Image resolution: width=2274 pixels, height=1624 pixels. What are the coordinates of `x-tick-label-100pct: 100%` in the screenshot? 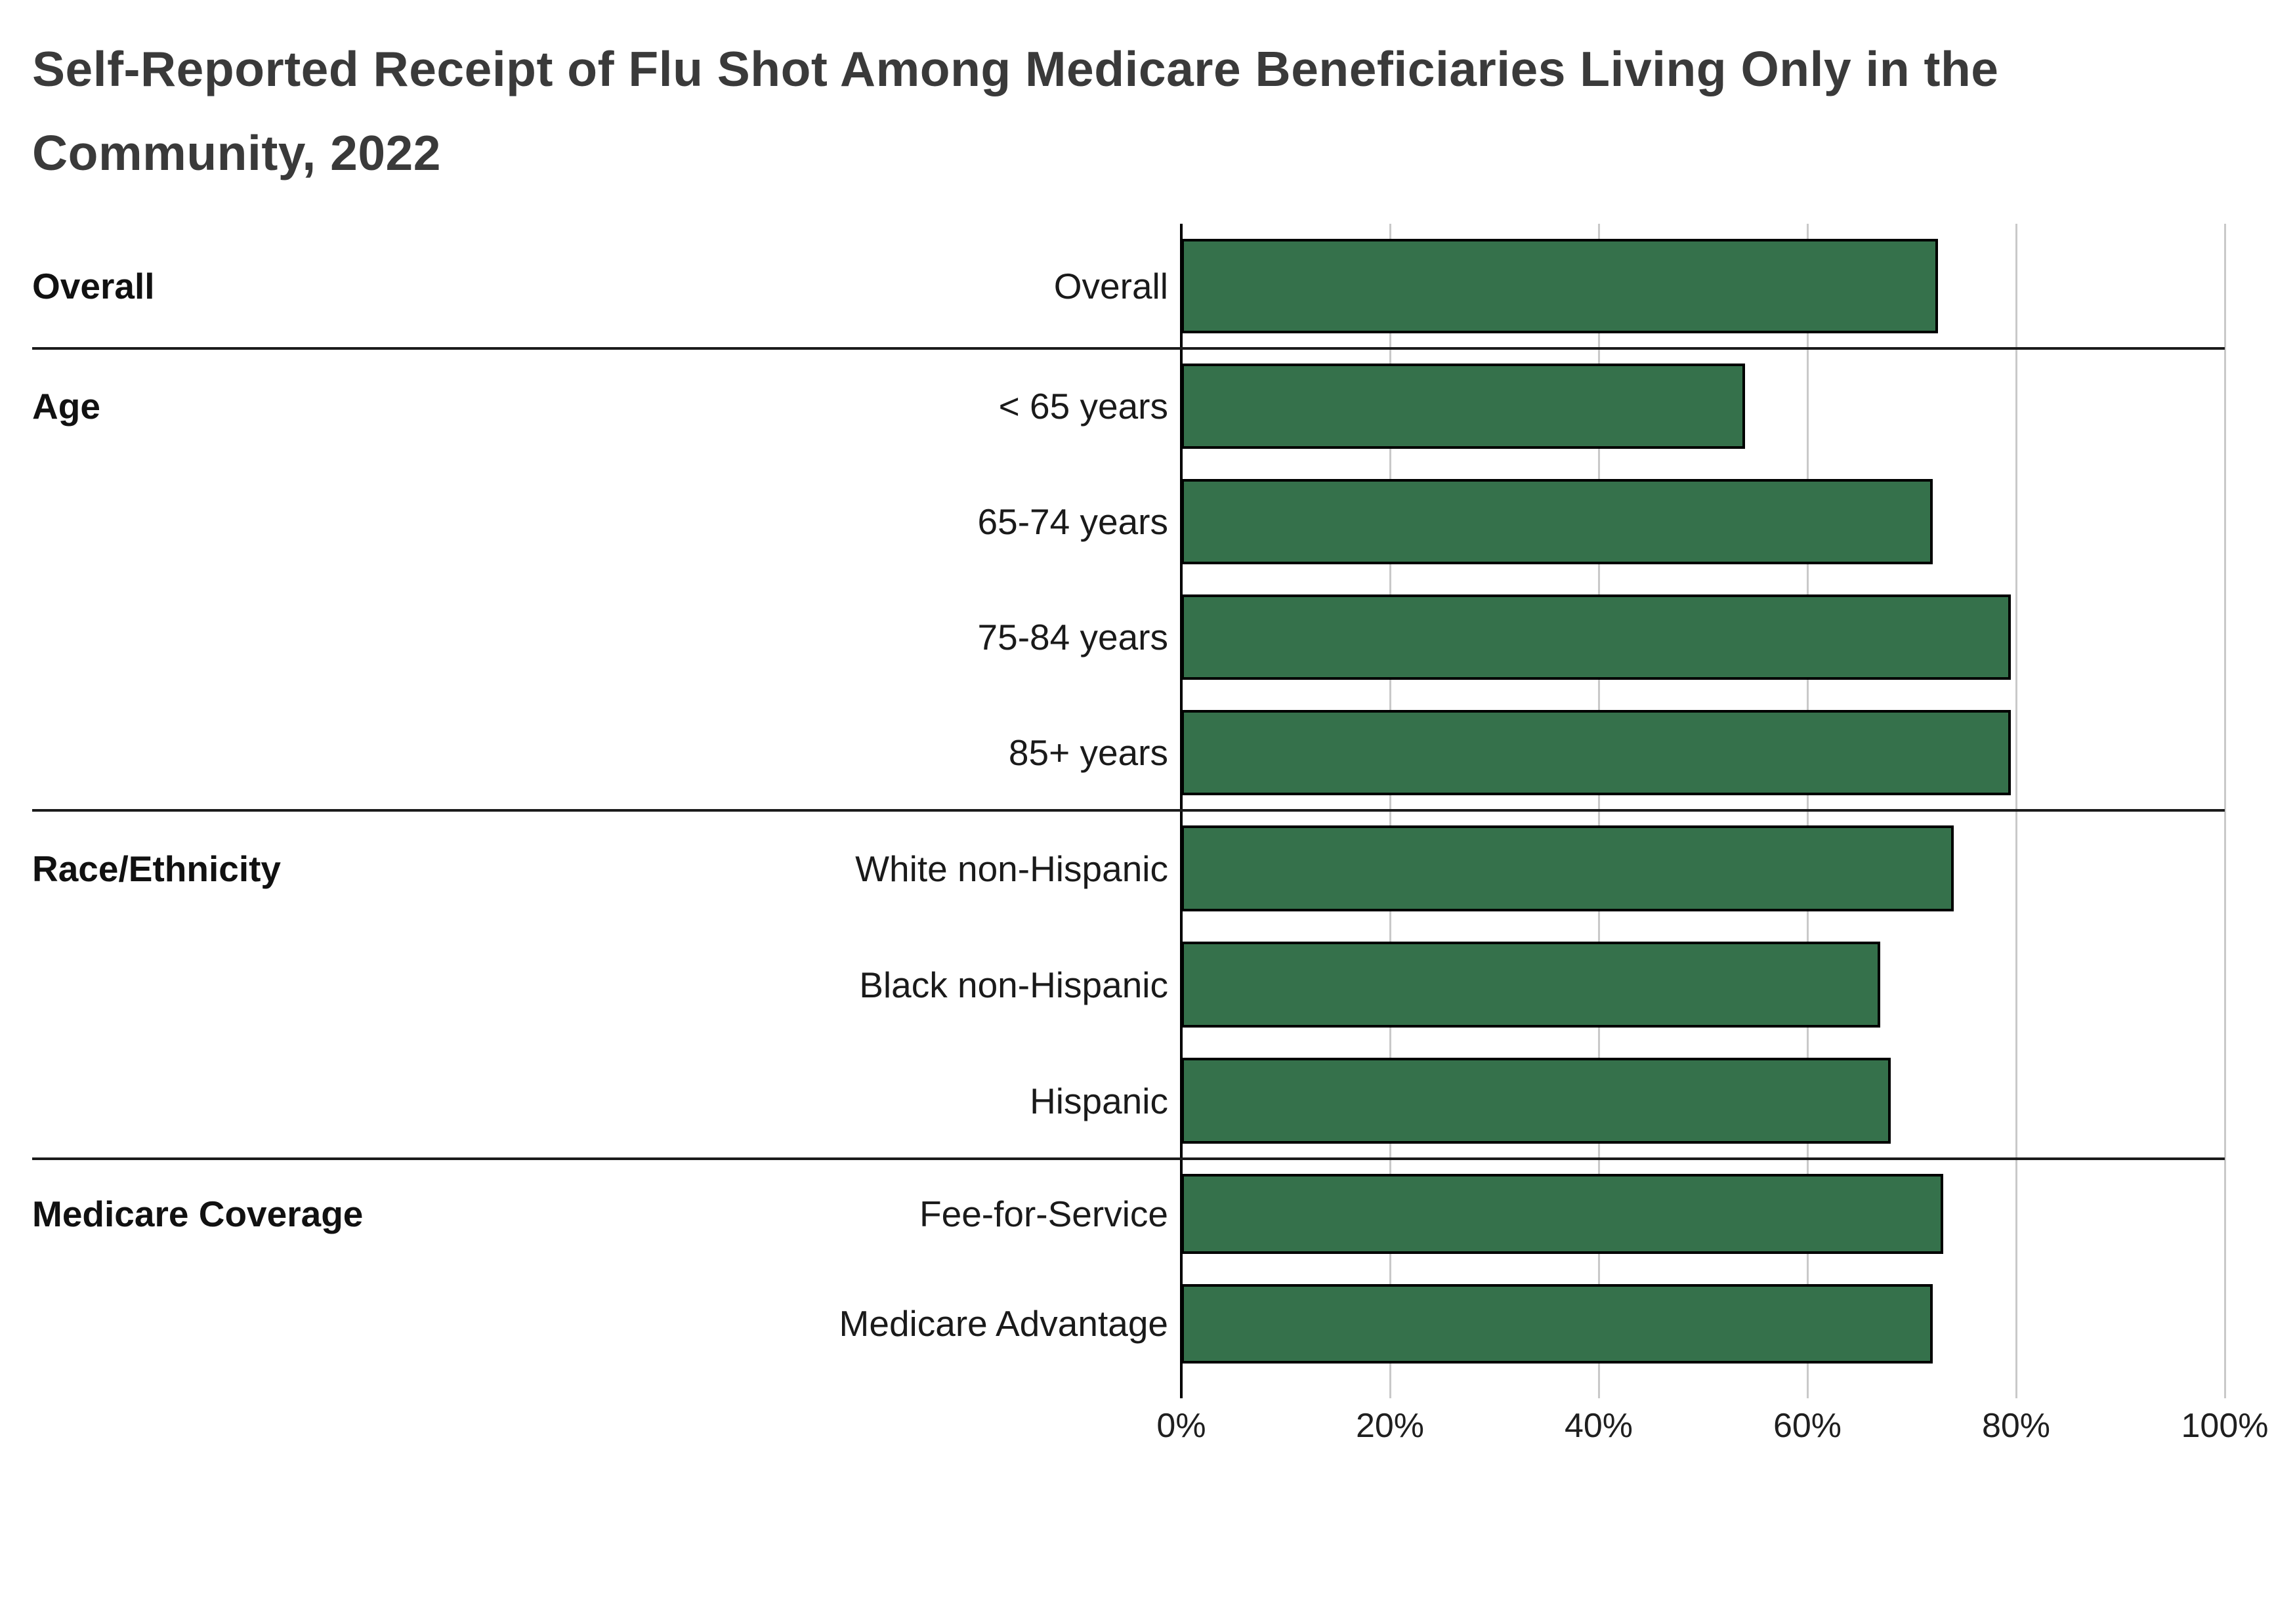 It's located at (2225, 1426).